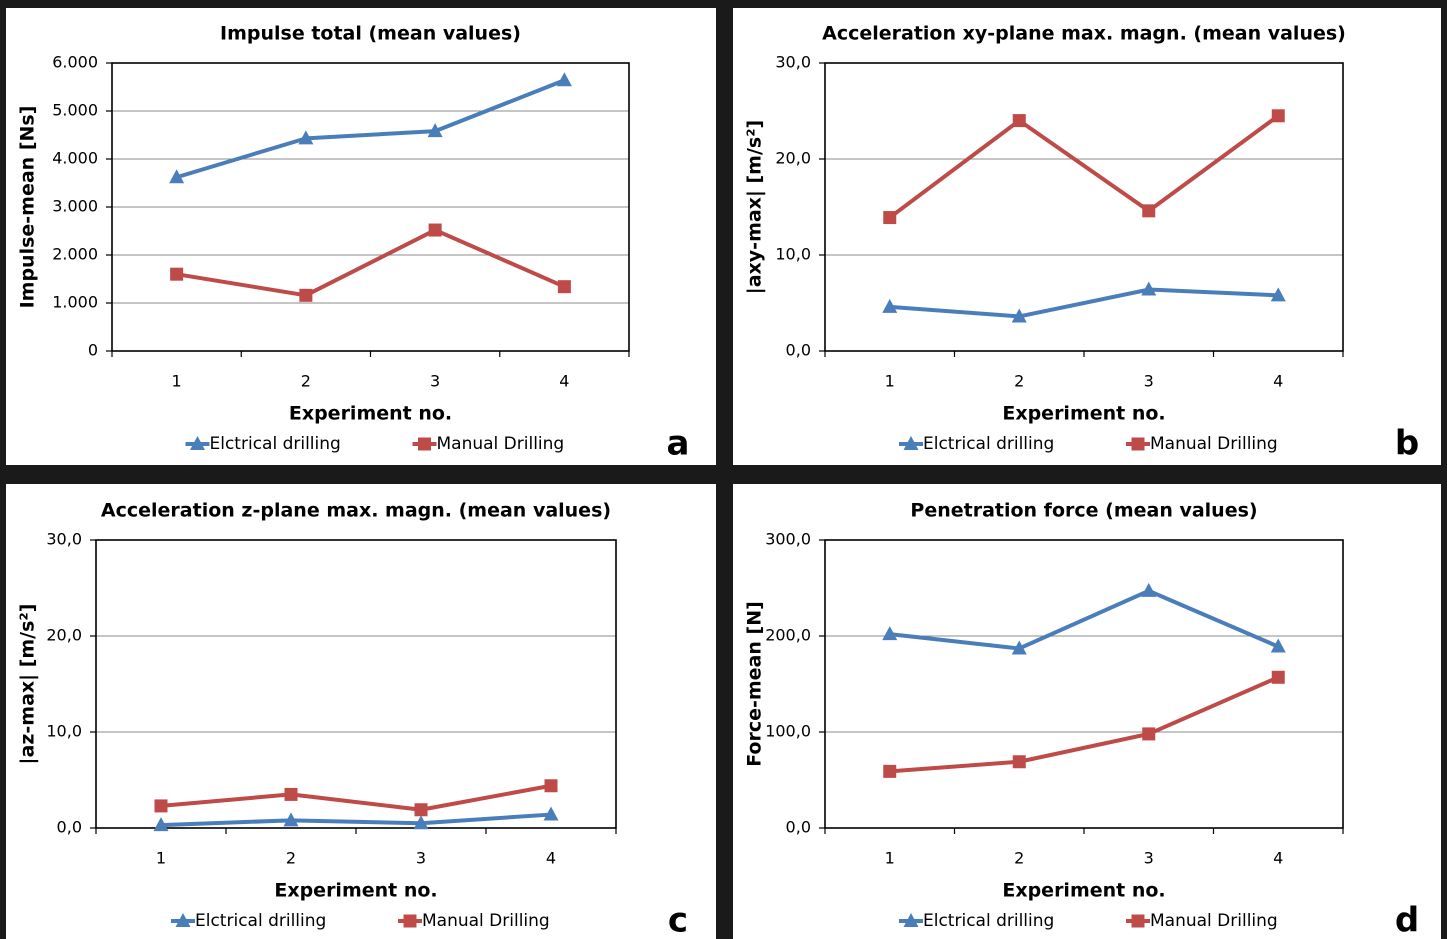 This screenshot has width=1447, height=939. I want to click on y-tick-label: 6.000, so click(75, 62).